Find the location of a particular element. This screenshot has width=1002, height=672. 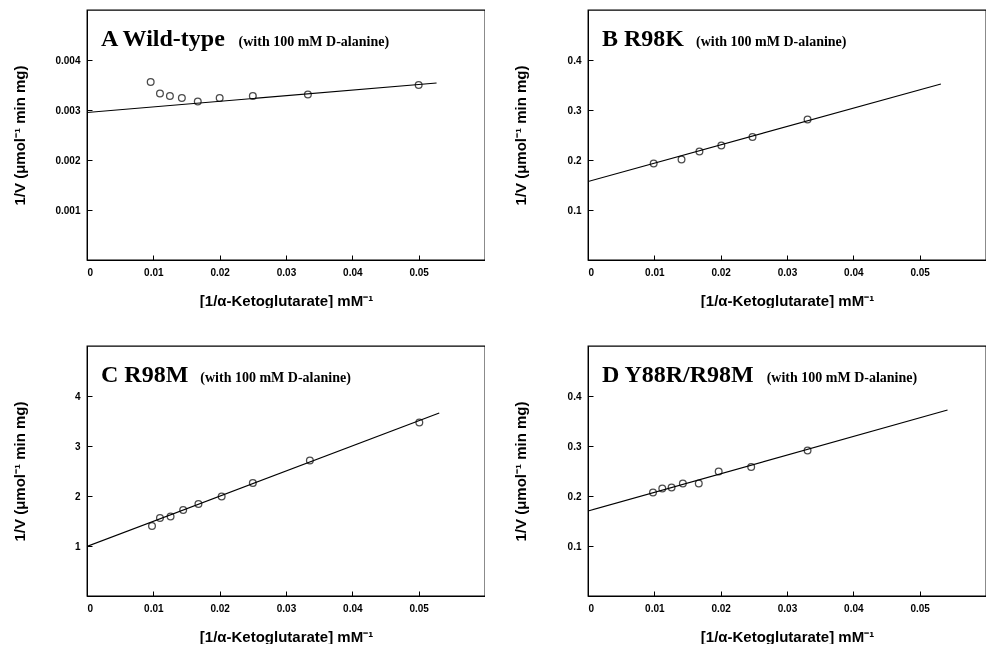

y-tick-label: 2 is located at coordinates (77, 496).